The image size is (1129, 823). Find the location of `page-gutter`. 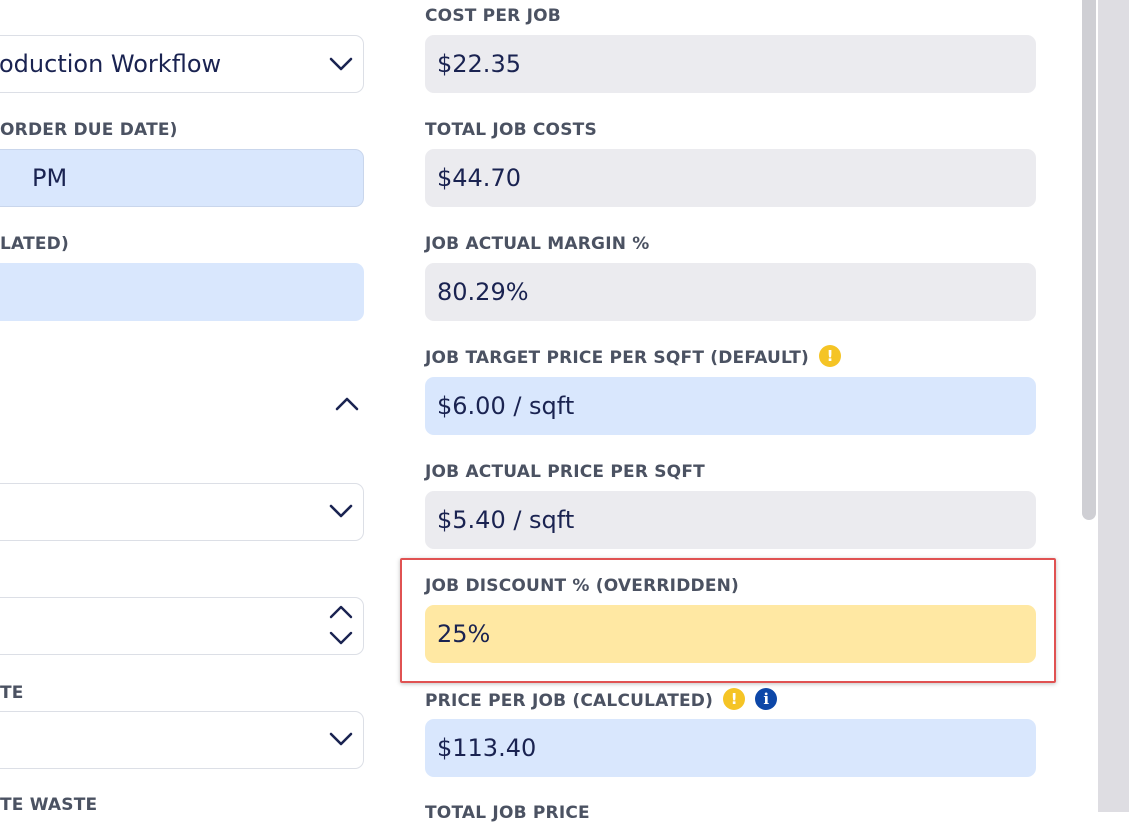

page-gutter is located at coordinates (1113, 406).